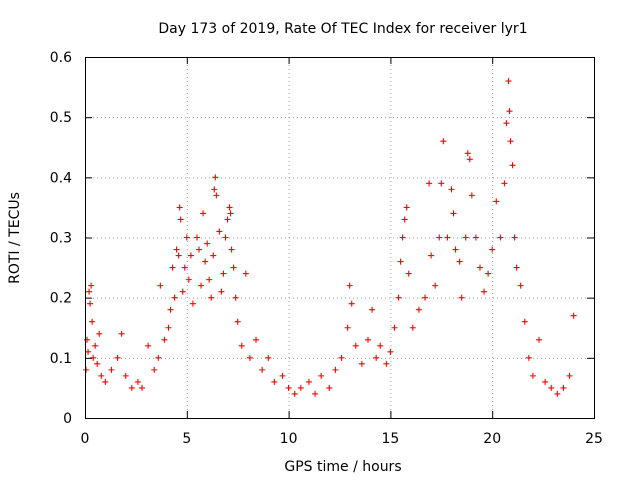 This screenshot has width=640, height=480. I want to click on x-axis-label: GPS time / hours, so click(342, 467).